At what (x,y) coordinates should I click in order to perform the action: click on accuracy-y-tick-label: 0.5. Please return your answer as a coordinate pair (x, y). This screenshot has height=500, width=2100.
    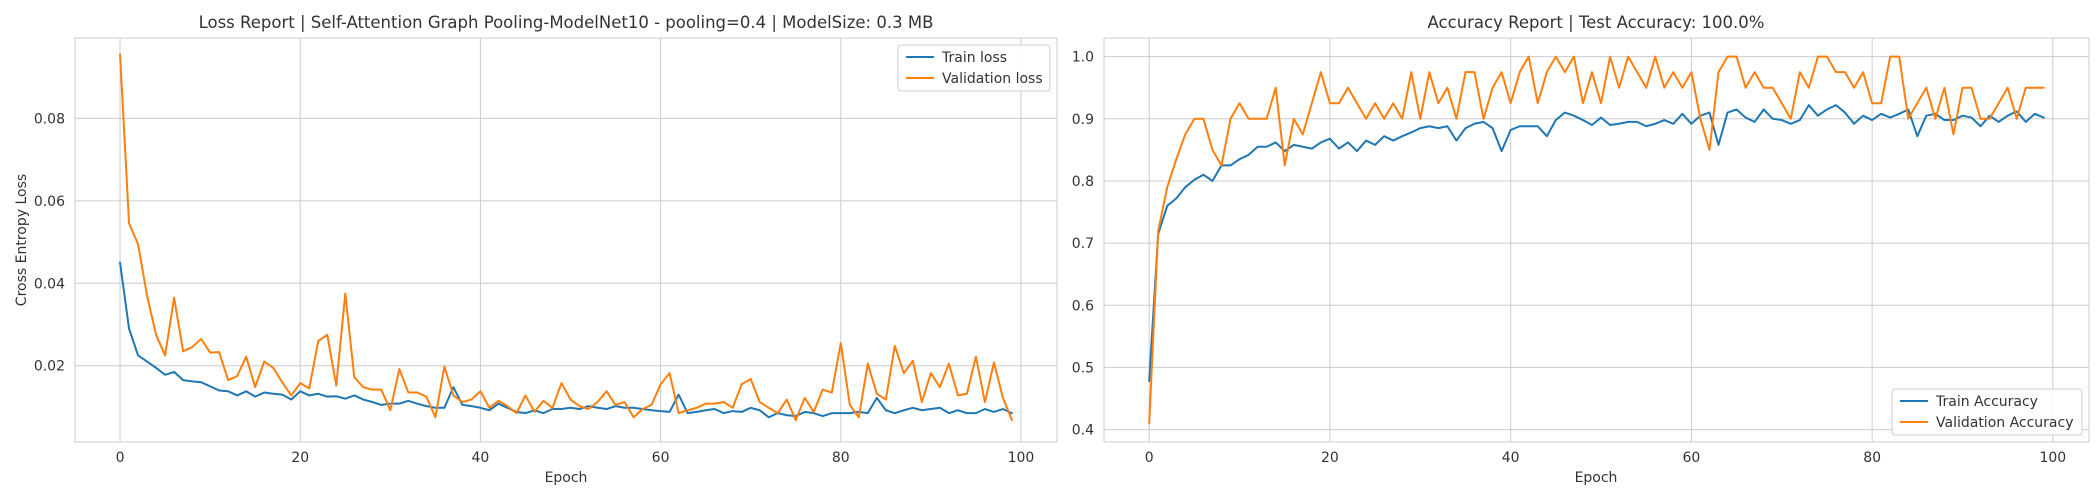
    Looking at the image, I should click on (1083, 368).